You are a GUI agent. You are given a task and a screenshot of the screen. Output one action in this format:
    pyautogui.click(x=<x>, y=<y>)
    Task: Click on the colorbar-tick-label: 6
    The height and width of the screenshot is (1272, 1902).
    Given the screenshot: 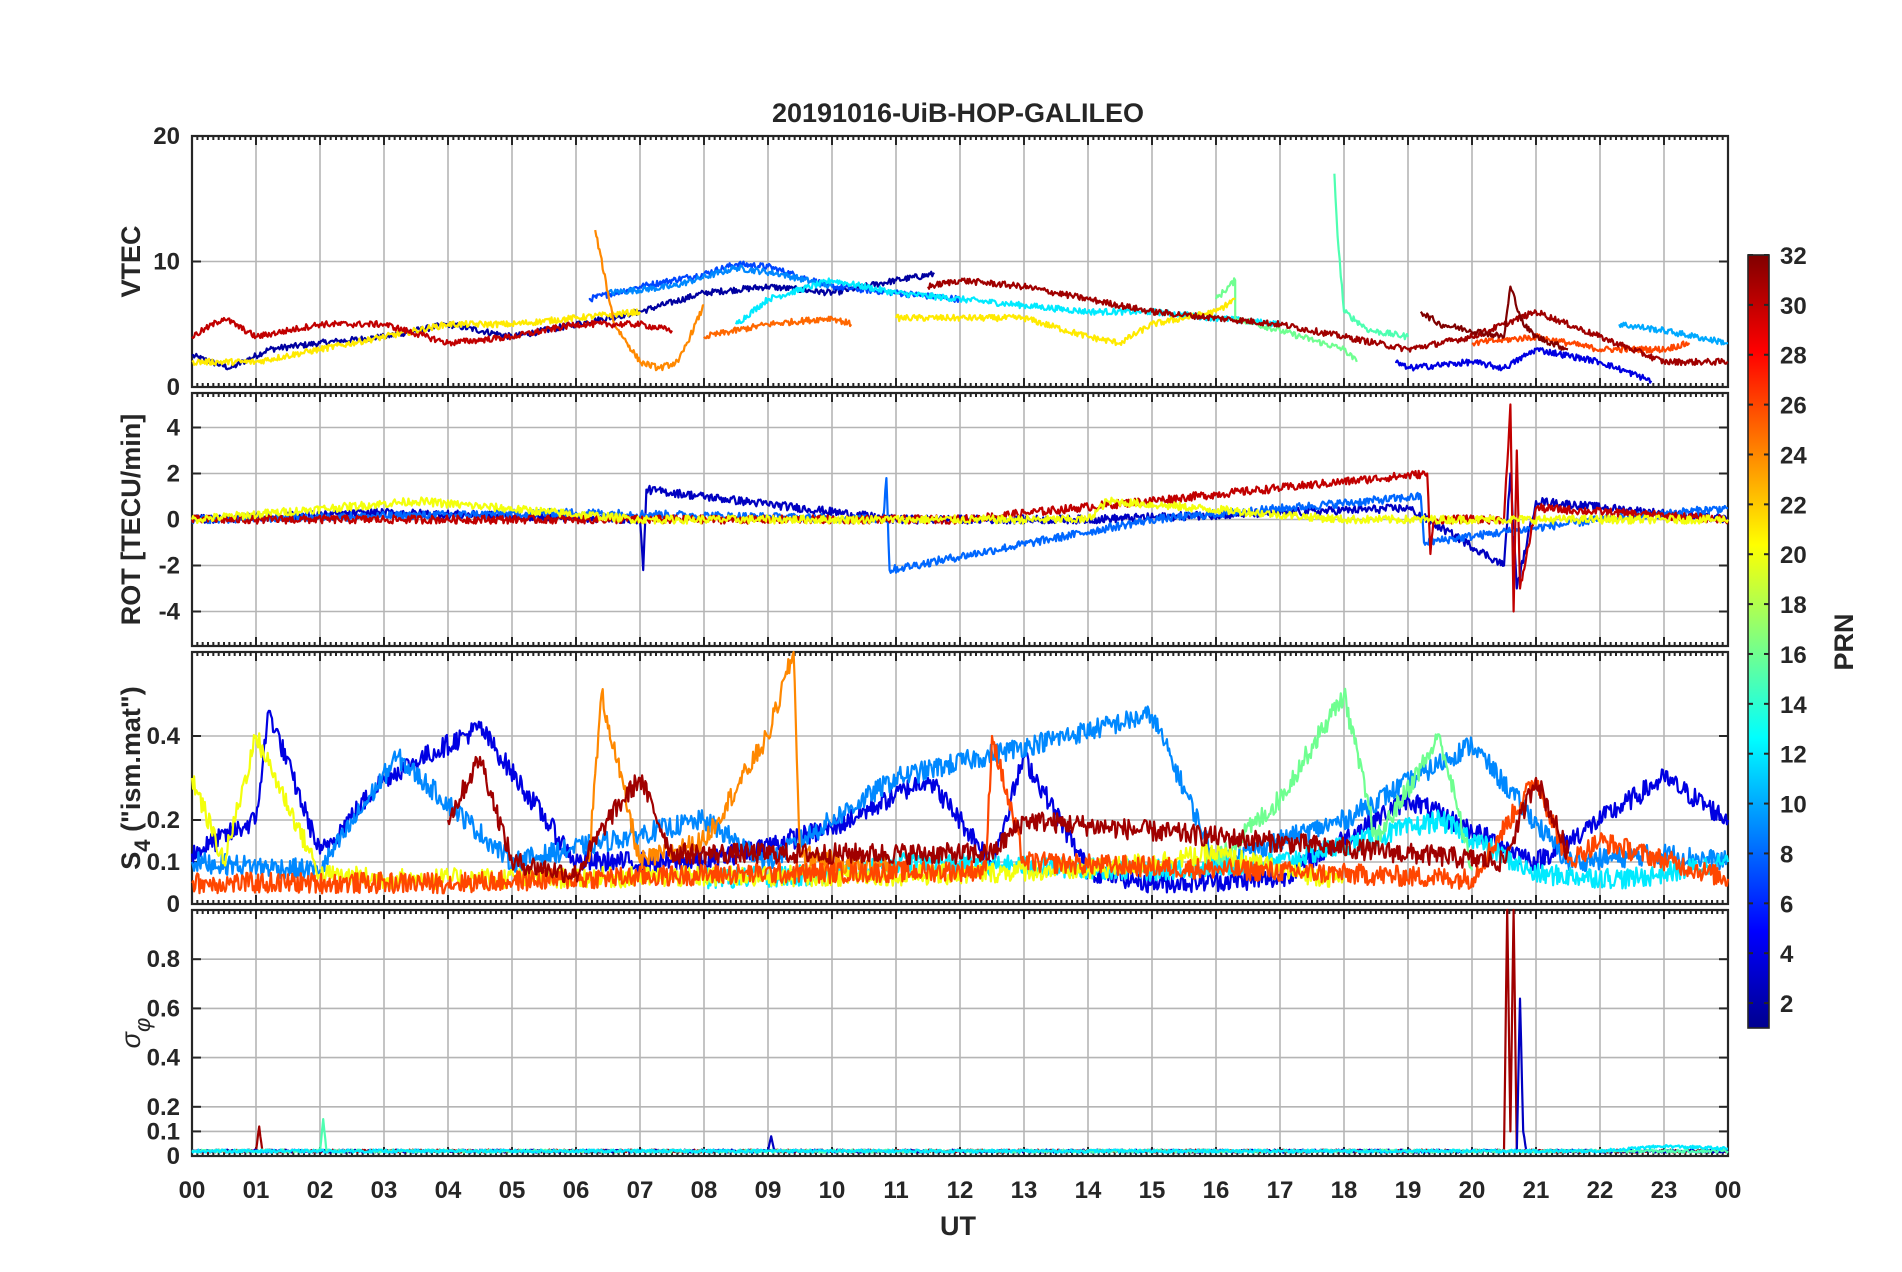 What is the action you would take?
    pyautogui.click(x=1786, y=904)
    